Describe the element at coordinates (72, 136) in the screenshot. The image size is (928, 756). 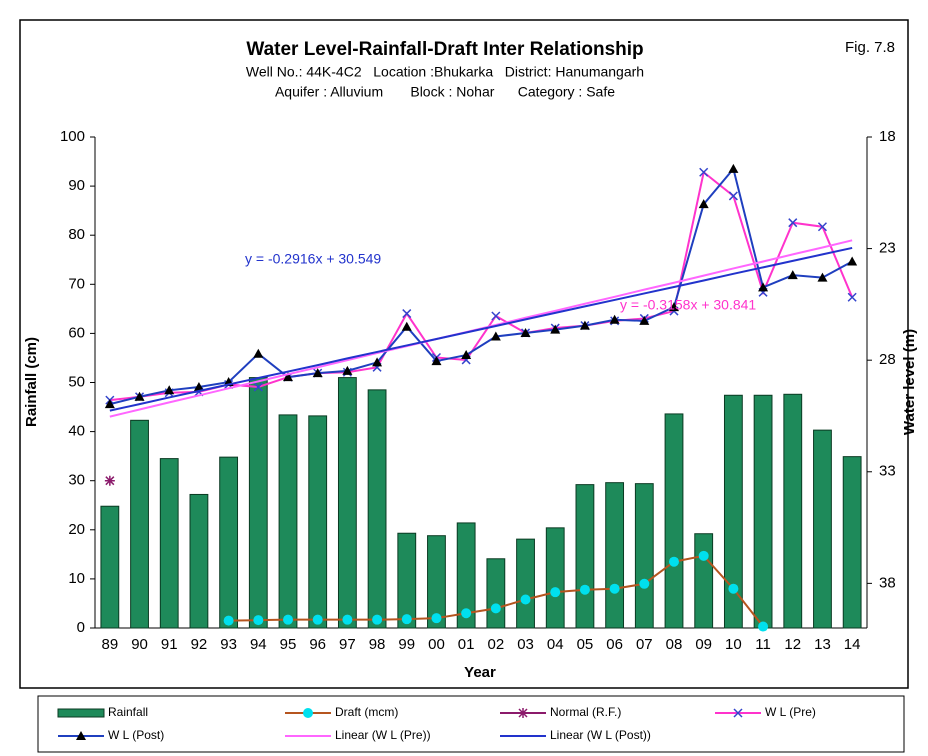
I see `y-tick-label: 100` at that location.